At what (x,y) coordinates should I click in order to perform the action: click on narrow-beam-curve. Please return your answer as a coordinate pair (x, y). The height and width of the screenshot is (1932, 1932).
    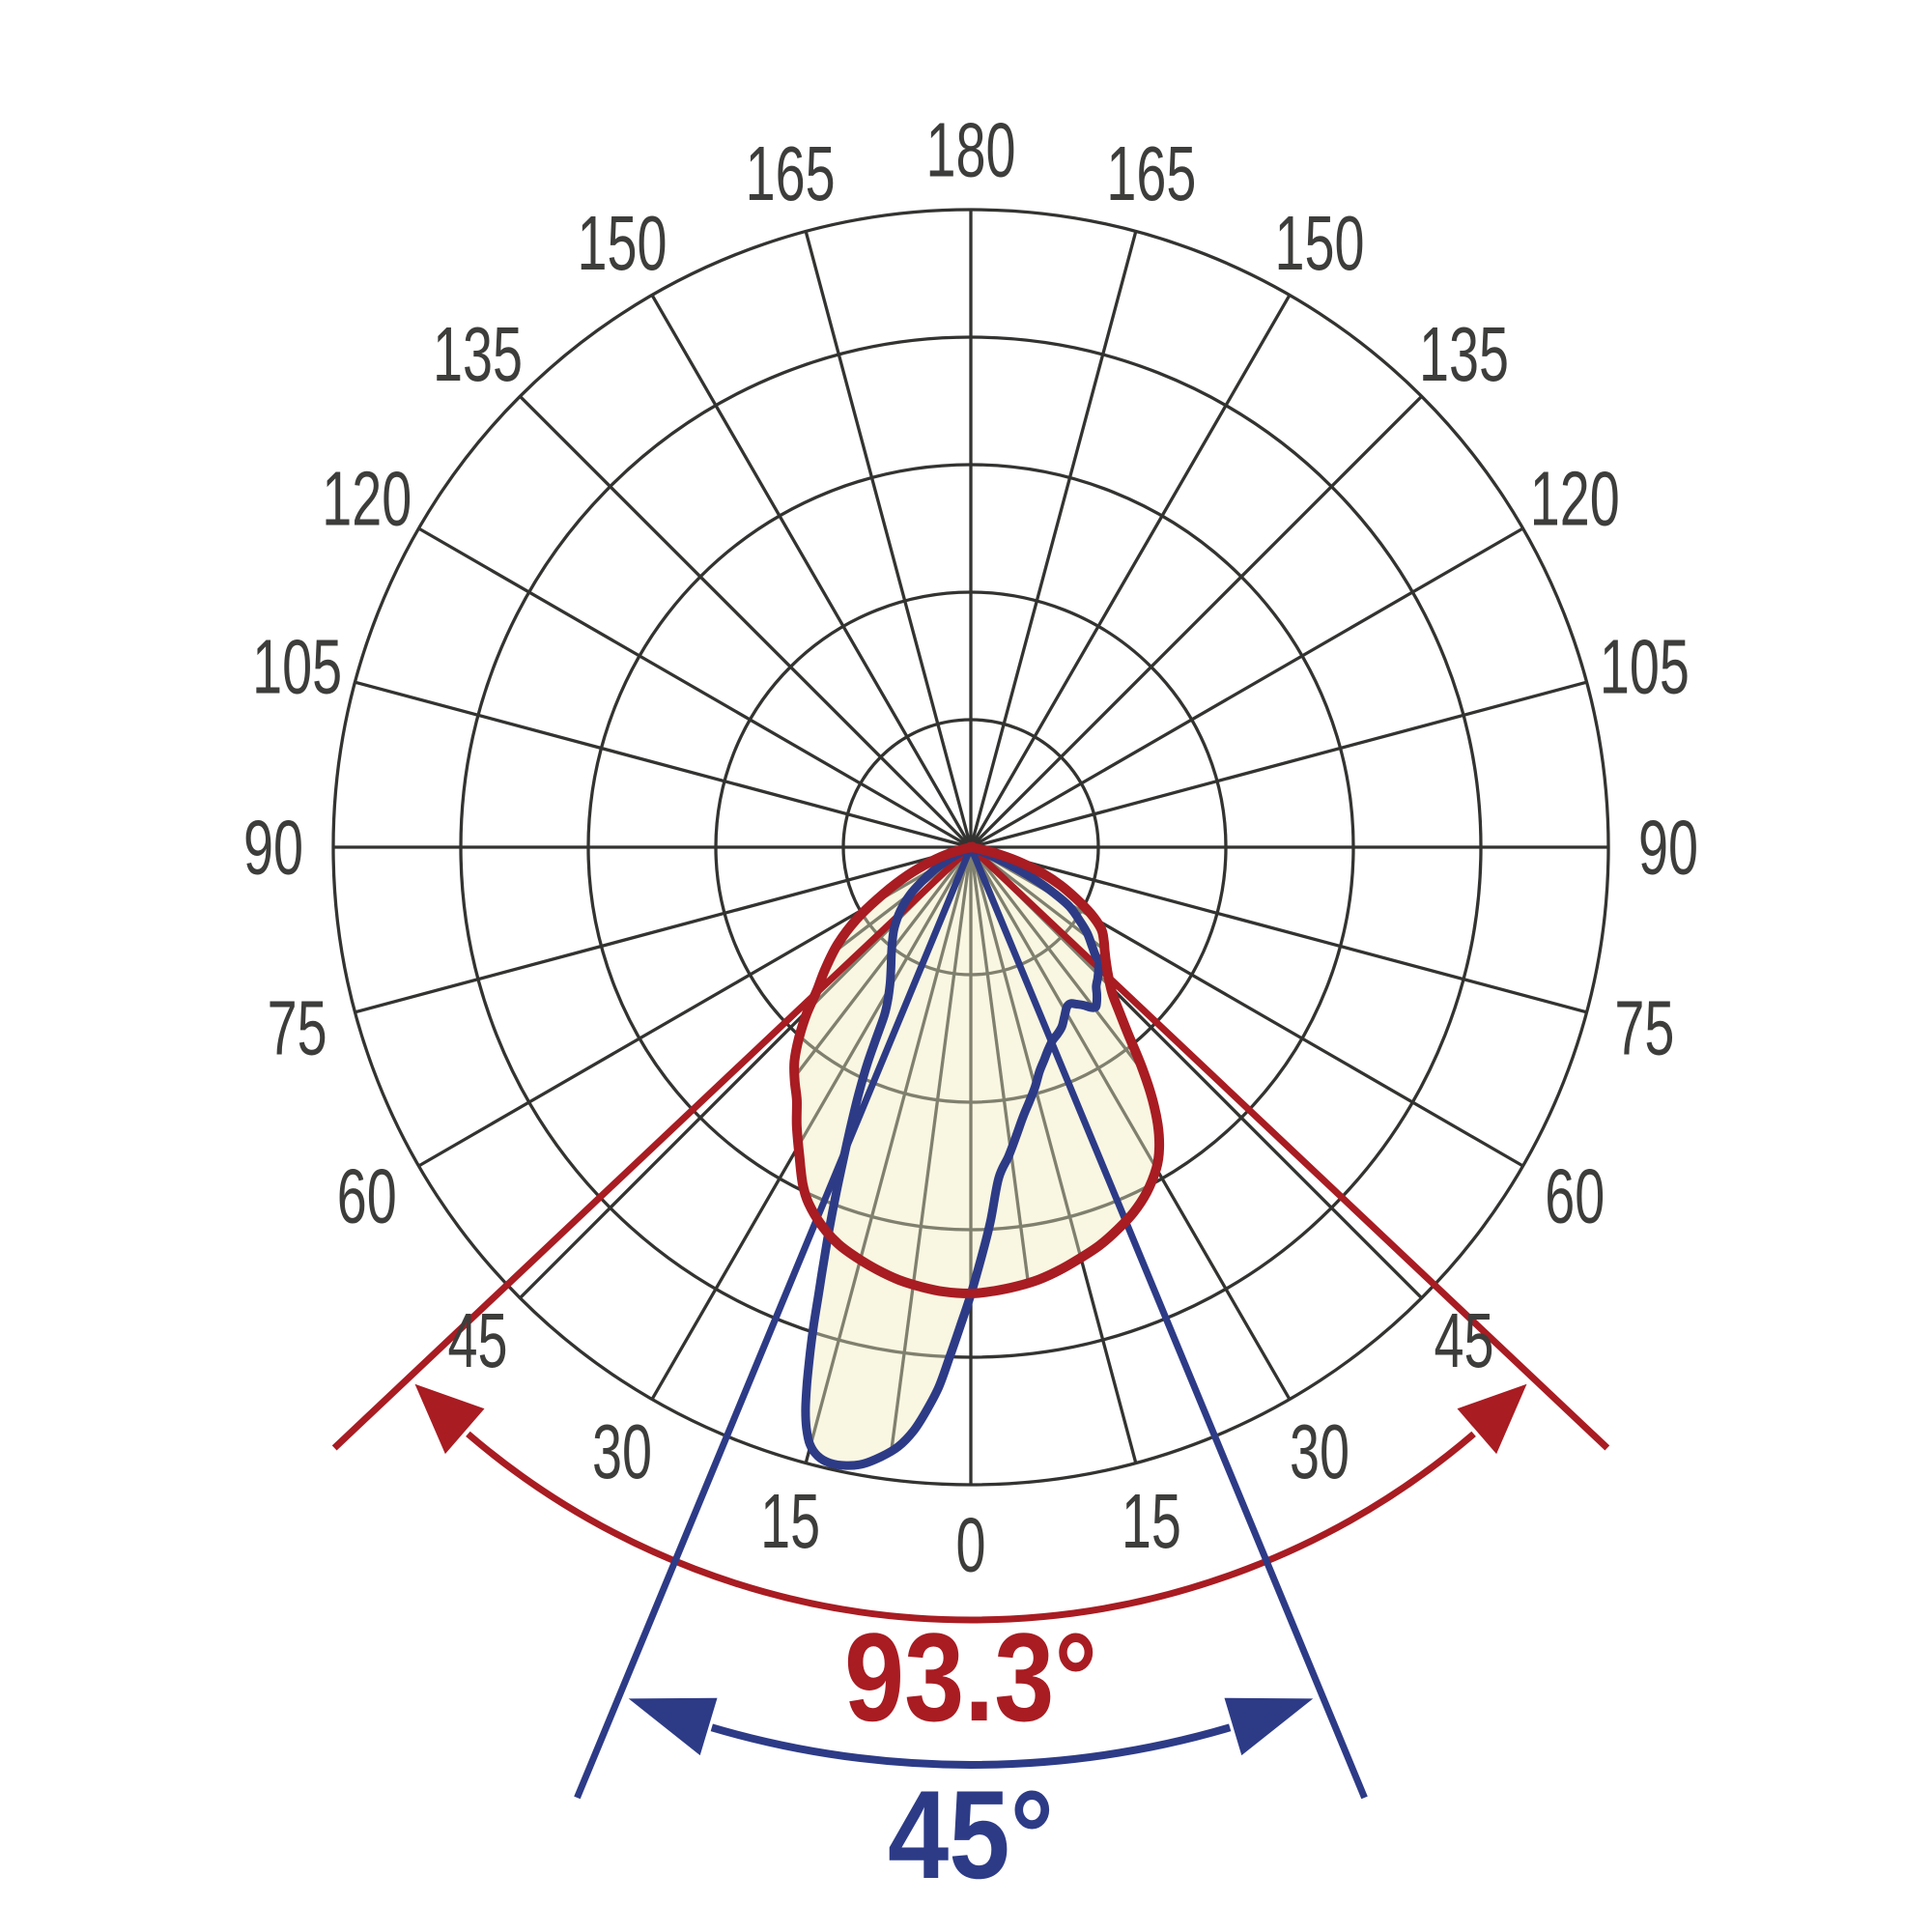
    Looking at the image, I should click on (952, 1156).